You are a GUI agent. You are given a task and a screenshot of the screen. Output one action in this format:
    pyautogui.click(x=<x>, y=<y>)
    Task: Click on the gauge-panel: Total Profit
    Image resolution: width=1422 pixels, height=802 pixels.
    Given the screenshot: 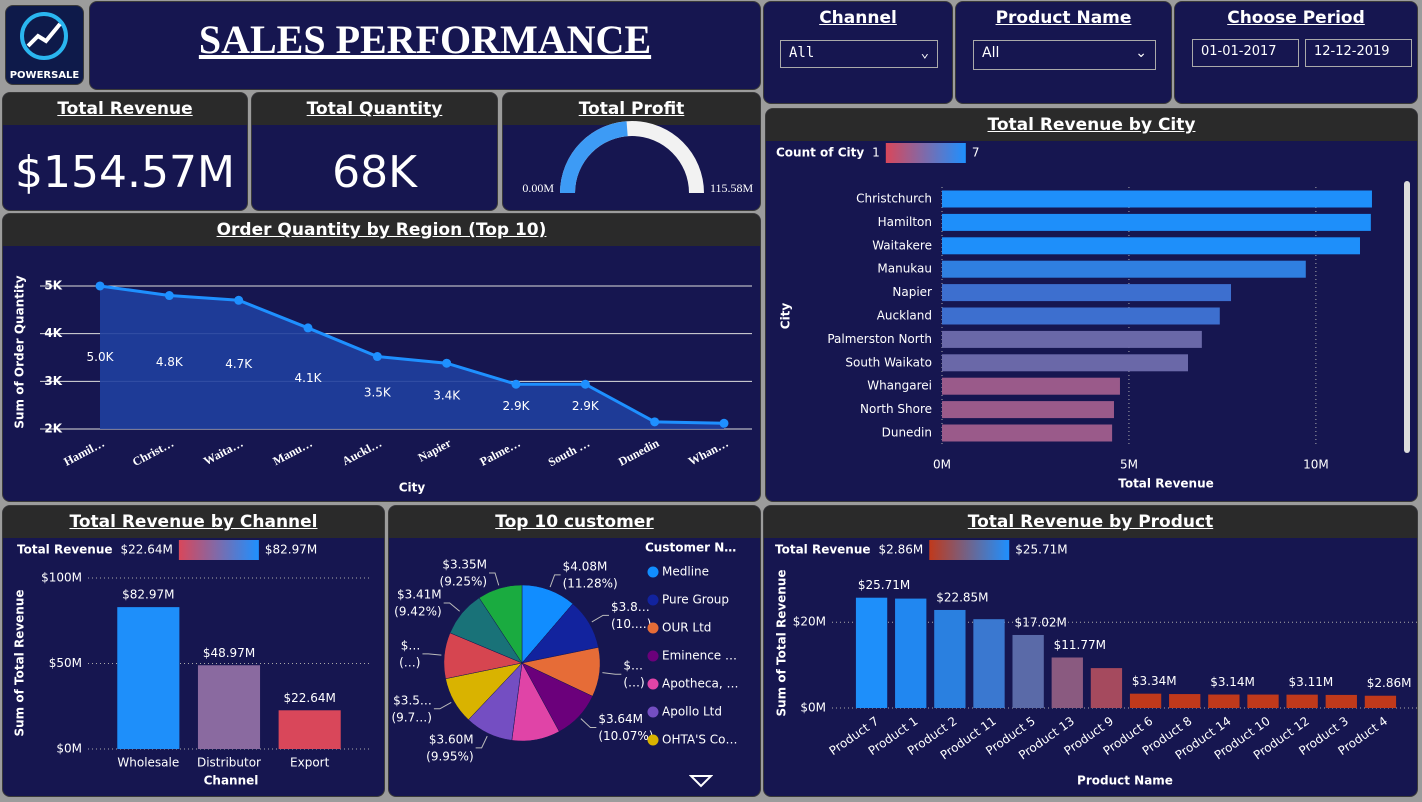 What is the action you would take?
    pyautogui.click(x=631, y=151)
    